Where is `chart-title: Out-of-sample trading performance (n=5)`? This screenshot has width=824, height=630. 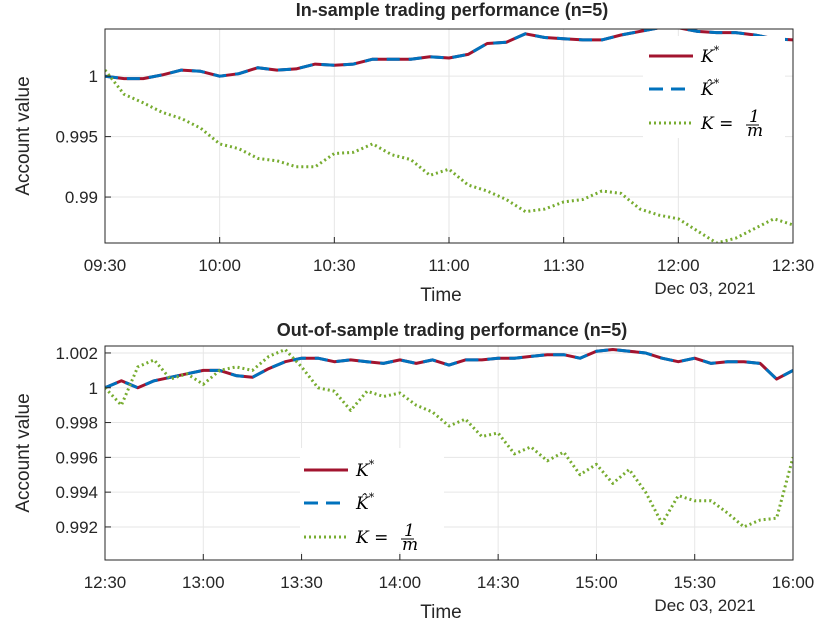 chart-title: Out-of-sample trading performance (n=5) is located at coordinates (452, 330).